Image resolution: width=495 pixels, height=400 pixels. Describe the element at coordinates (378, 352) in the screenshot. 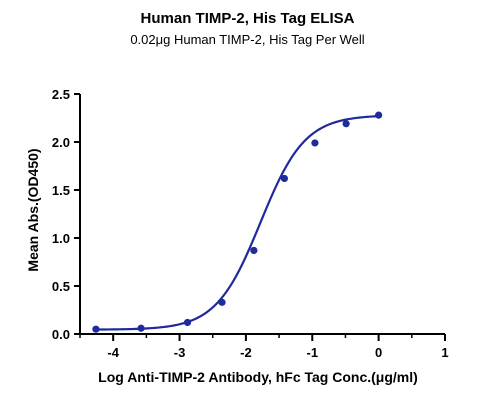

I see `x-tick-label: 0` at that location.